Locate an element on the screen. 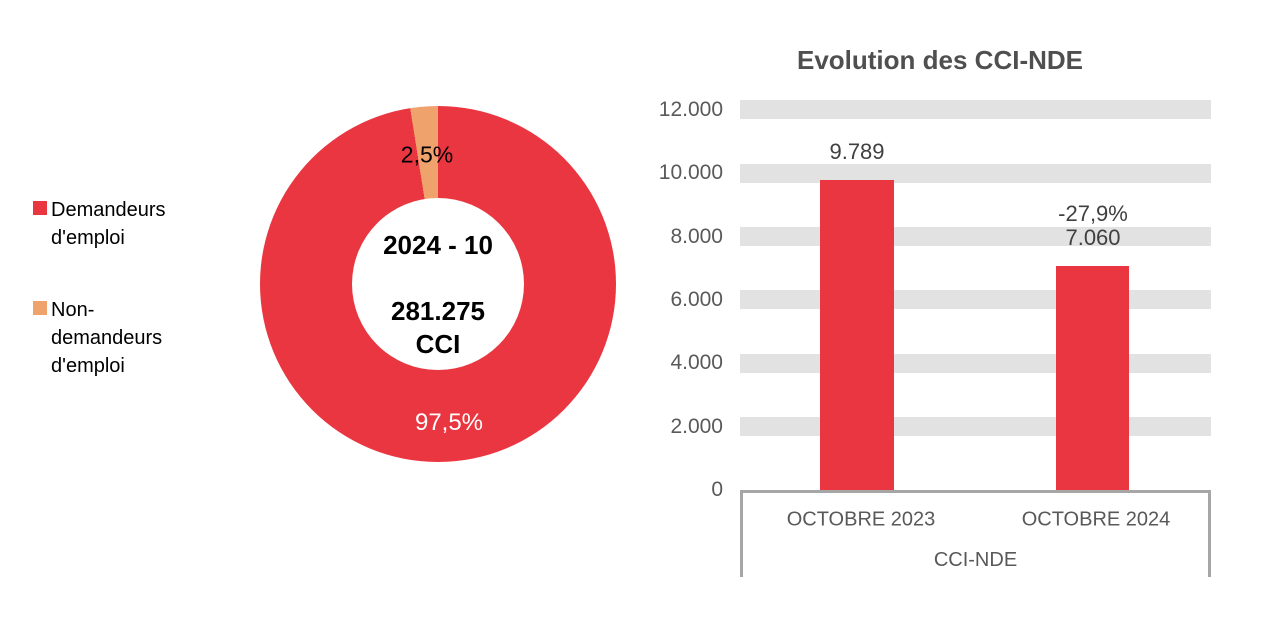 The height and width of the screenshot is (626, 1272). slice-label-red: 97,5% is located at coordinates (449, 422).